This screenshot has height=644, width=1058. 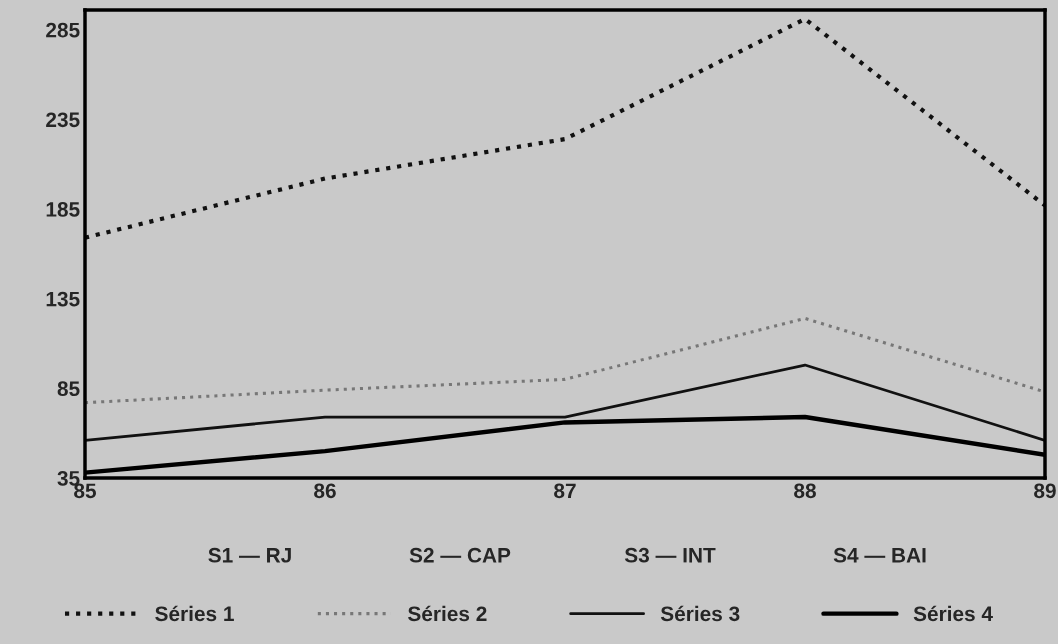 I want to click on y-tick-label: 285, so click(x=63, y=30).